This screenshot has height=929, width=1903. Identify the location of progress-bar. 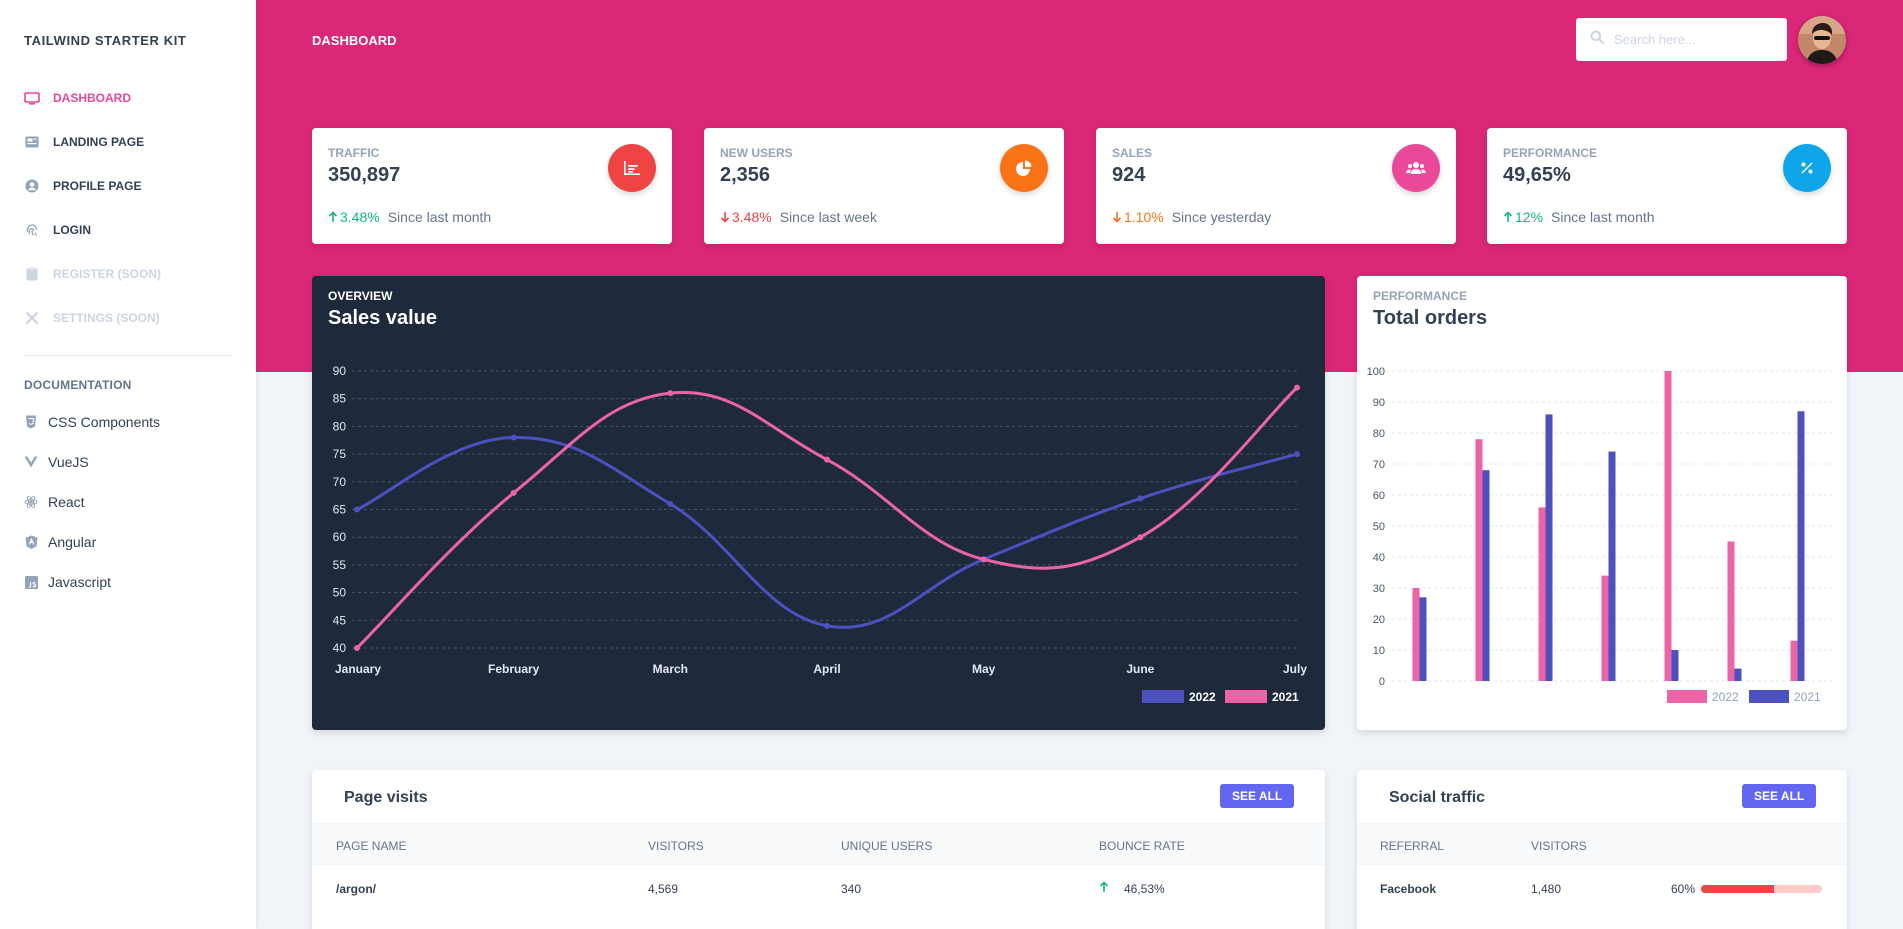
(1761, 889).